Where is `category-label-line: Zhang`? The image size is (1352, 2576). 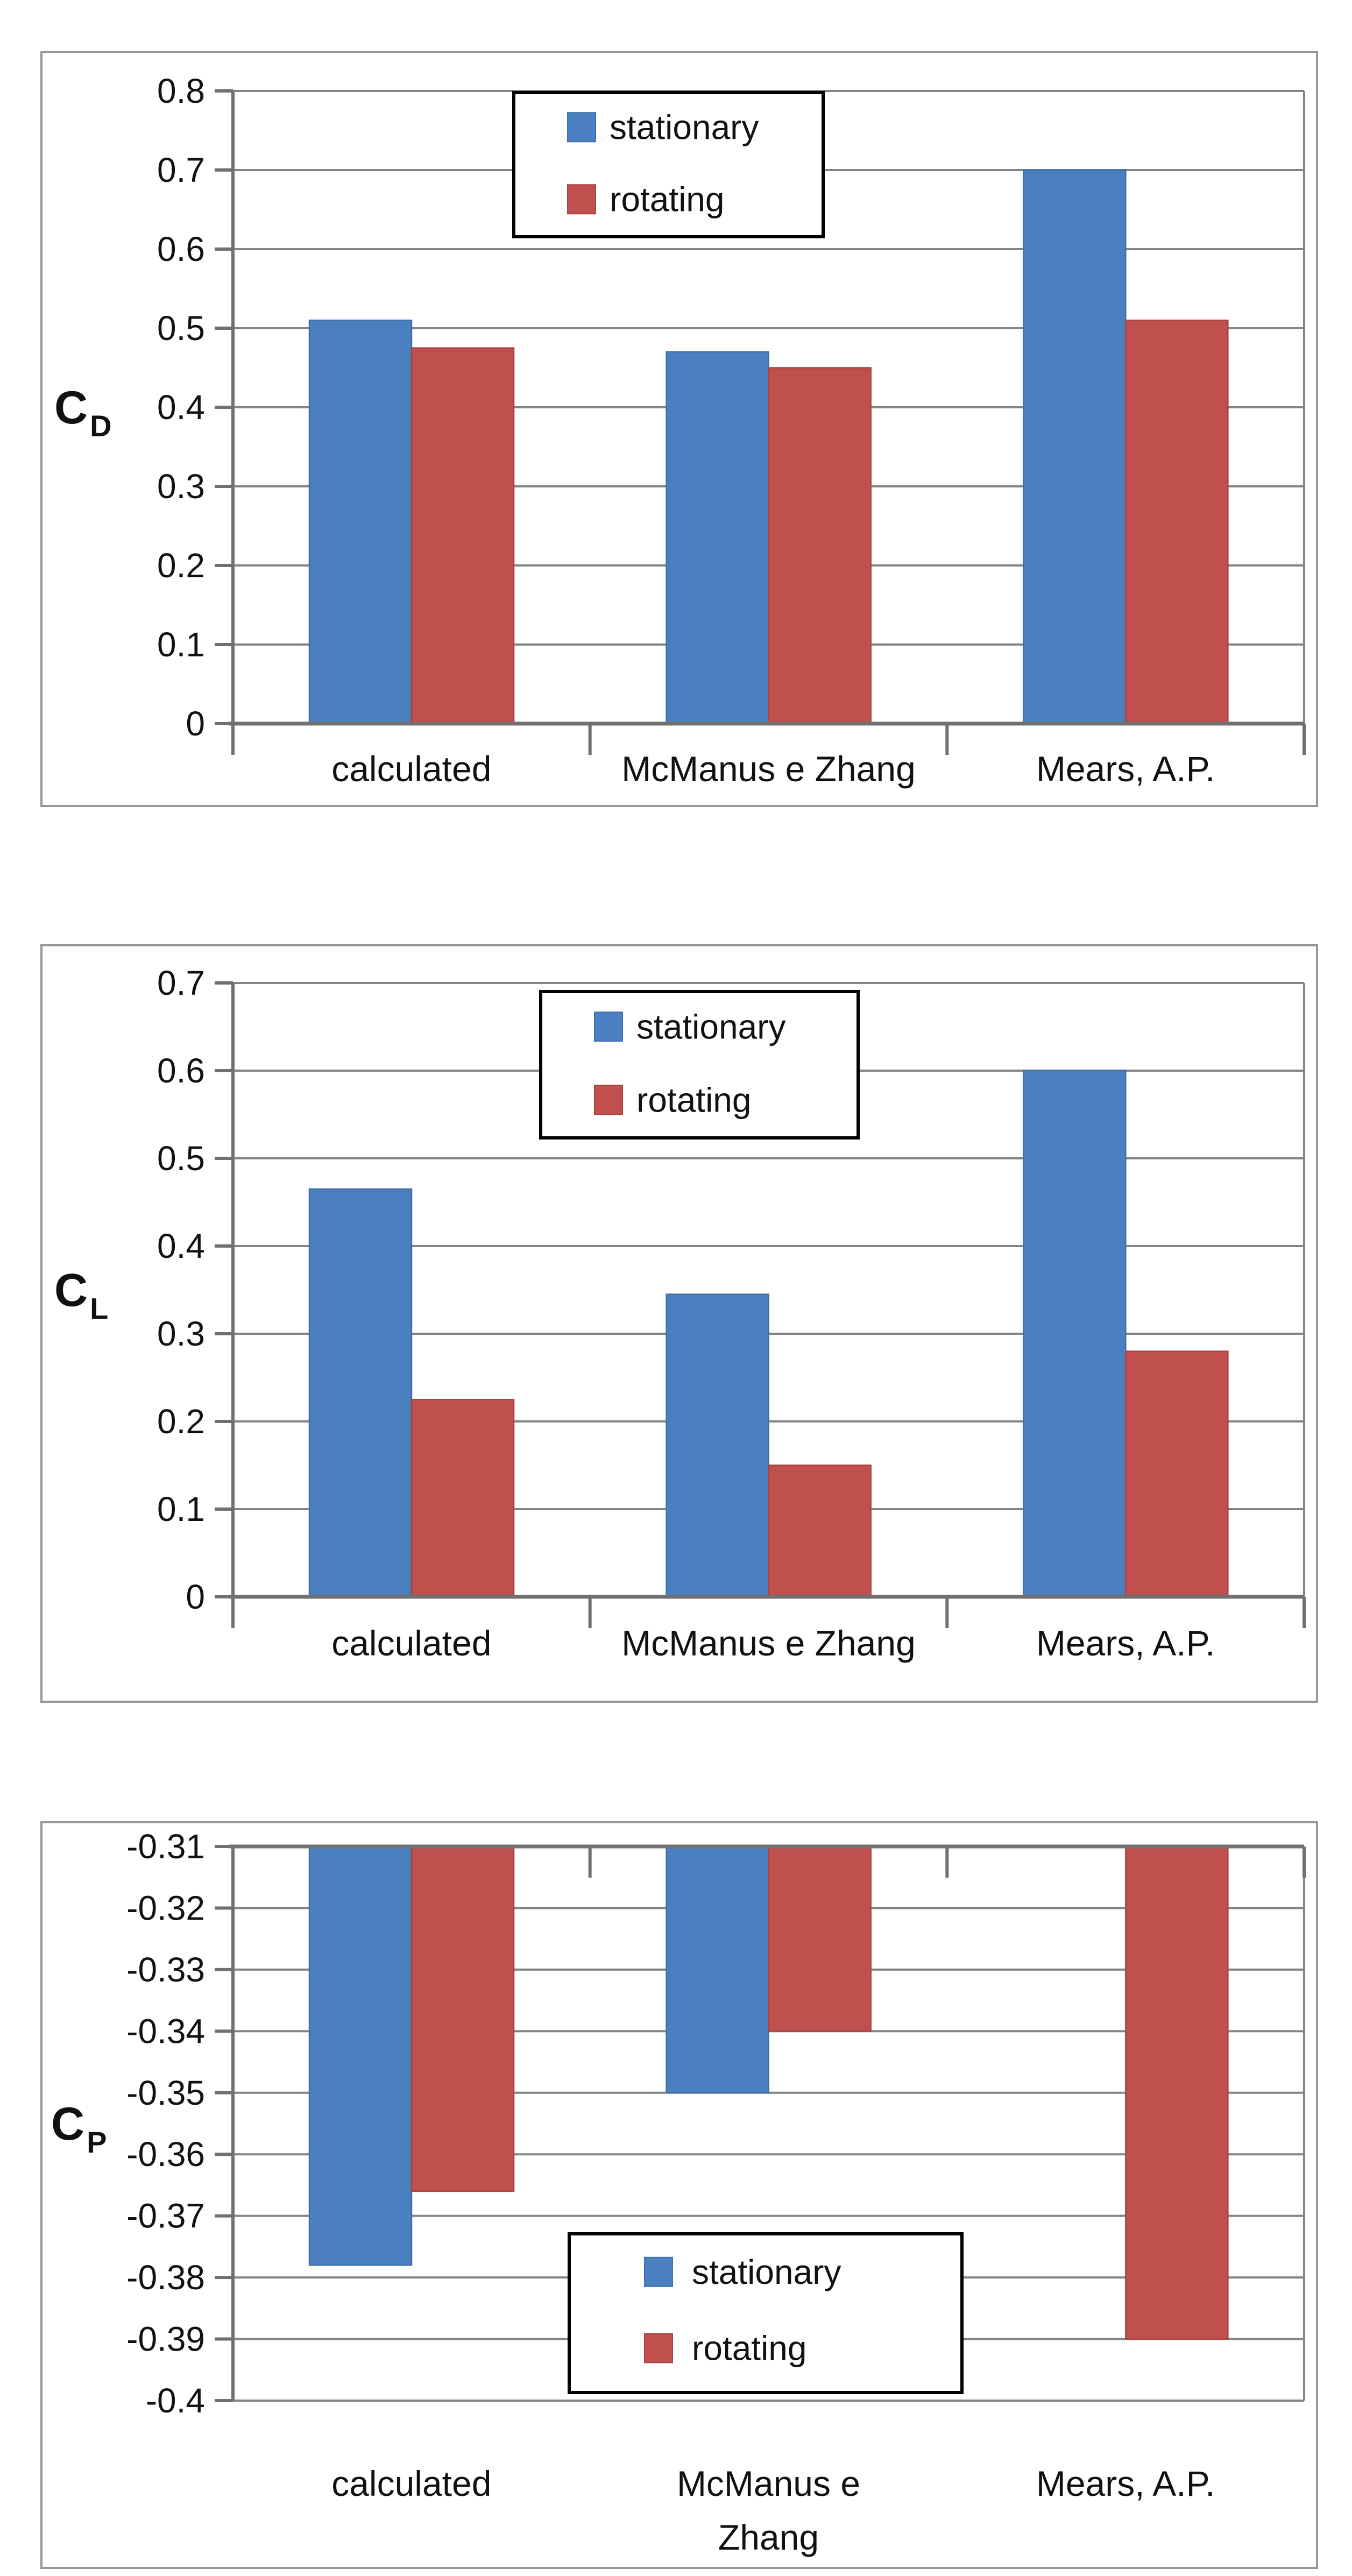 category-label-line: Zhang is located at coordinates (768, 2537).